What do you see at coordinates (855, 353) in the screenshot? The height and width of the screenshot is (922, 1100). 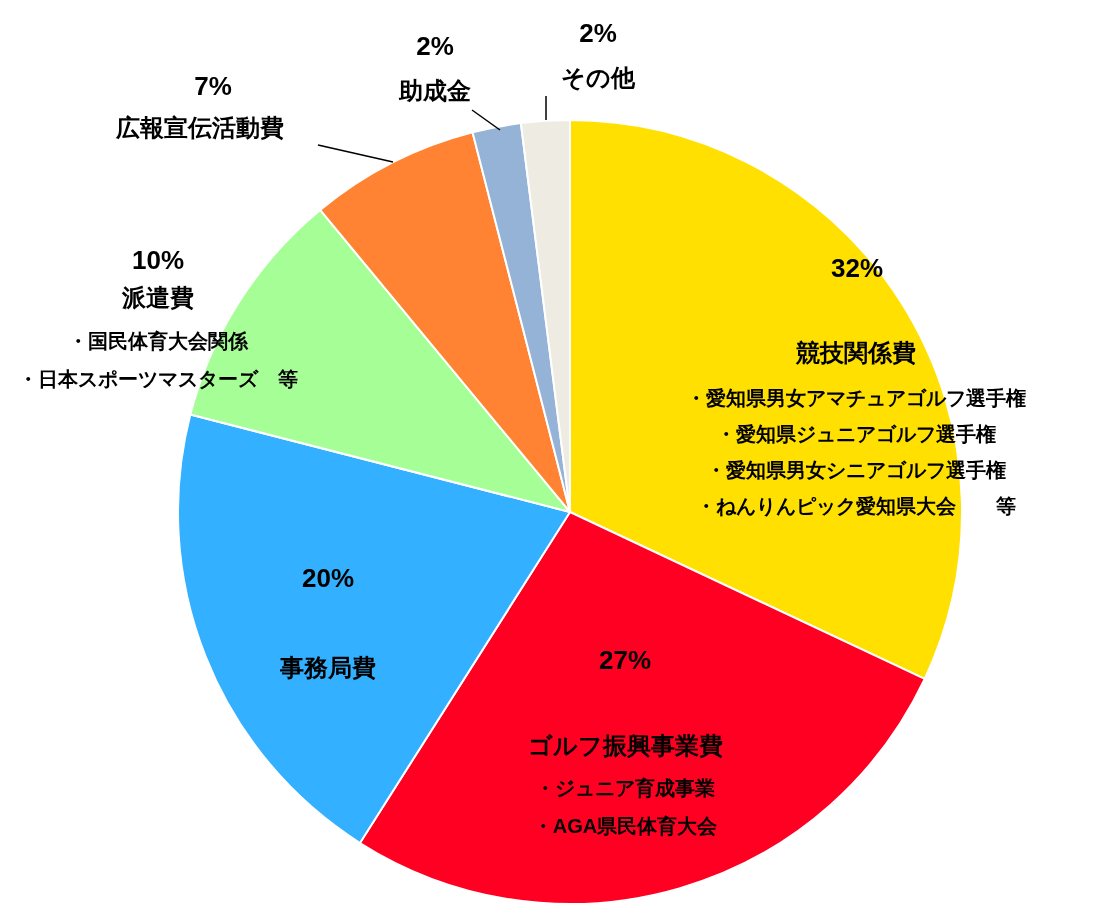 I see `slice-label: 競技関係費` at bounding box center [855, 353].